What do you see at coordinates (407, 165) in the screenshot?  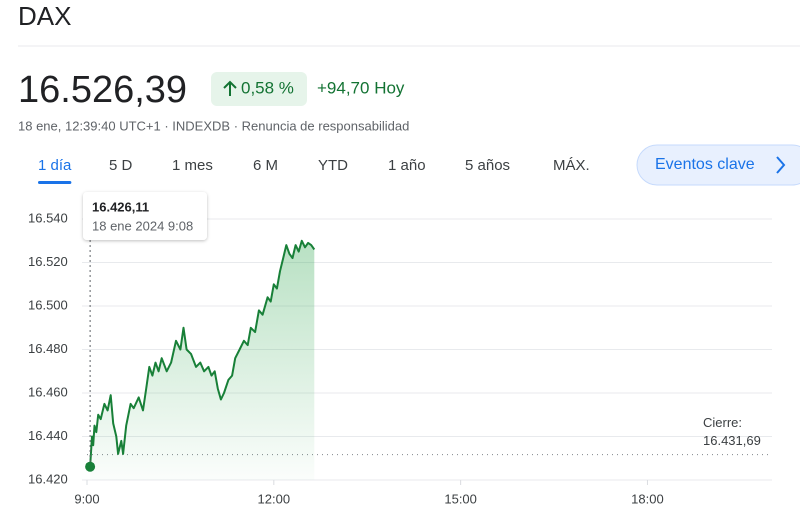 I see `tab: 1 año` at bounding box center [407, 165].